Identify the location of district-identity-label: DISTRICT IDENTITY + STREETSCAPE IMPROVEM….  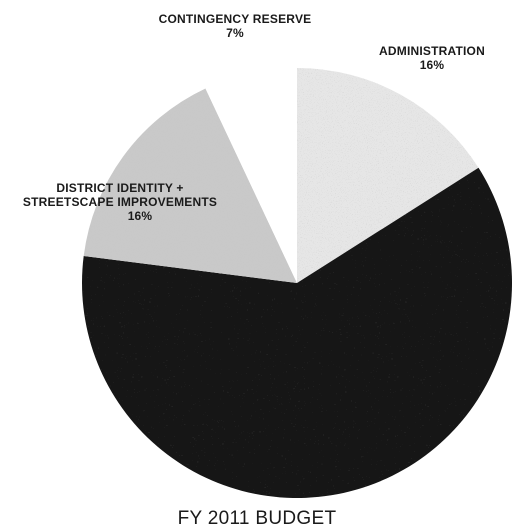
(120, 202).